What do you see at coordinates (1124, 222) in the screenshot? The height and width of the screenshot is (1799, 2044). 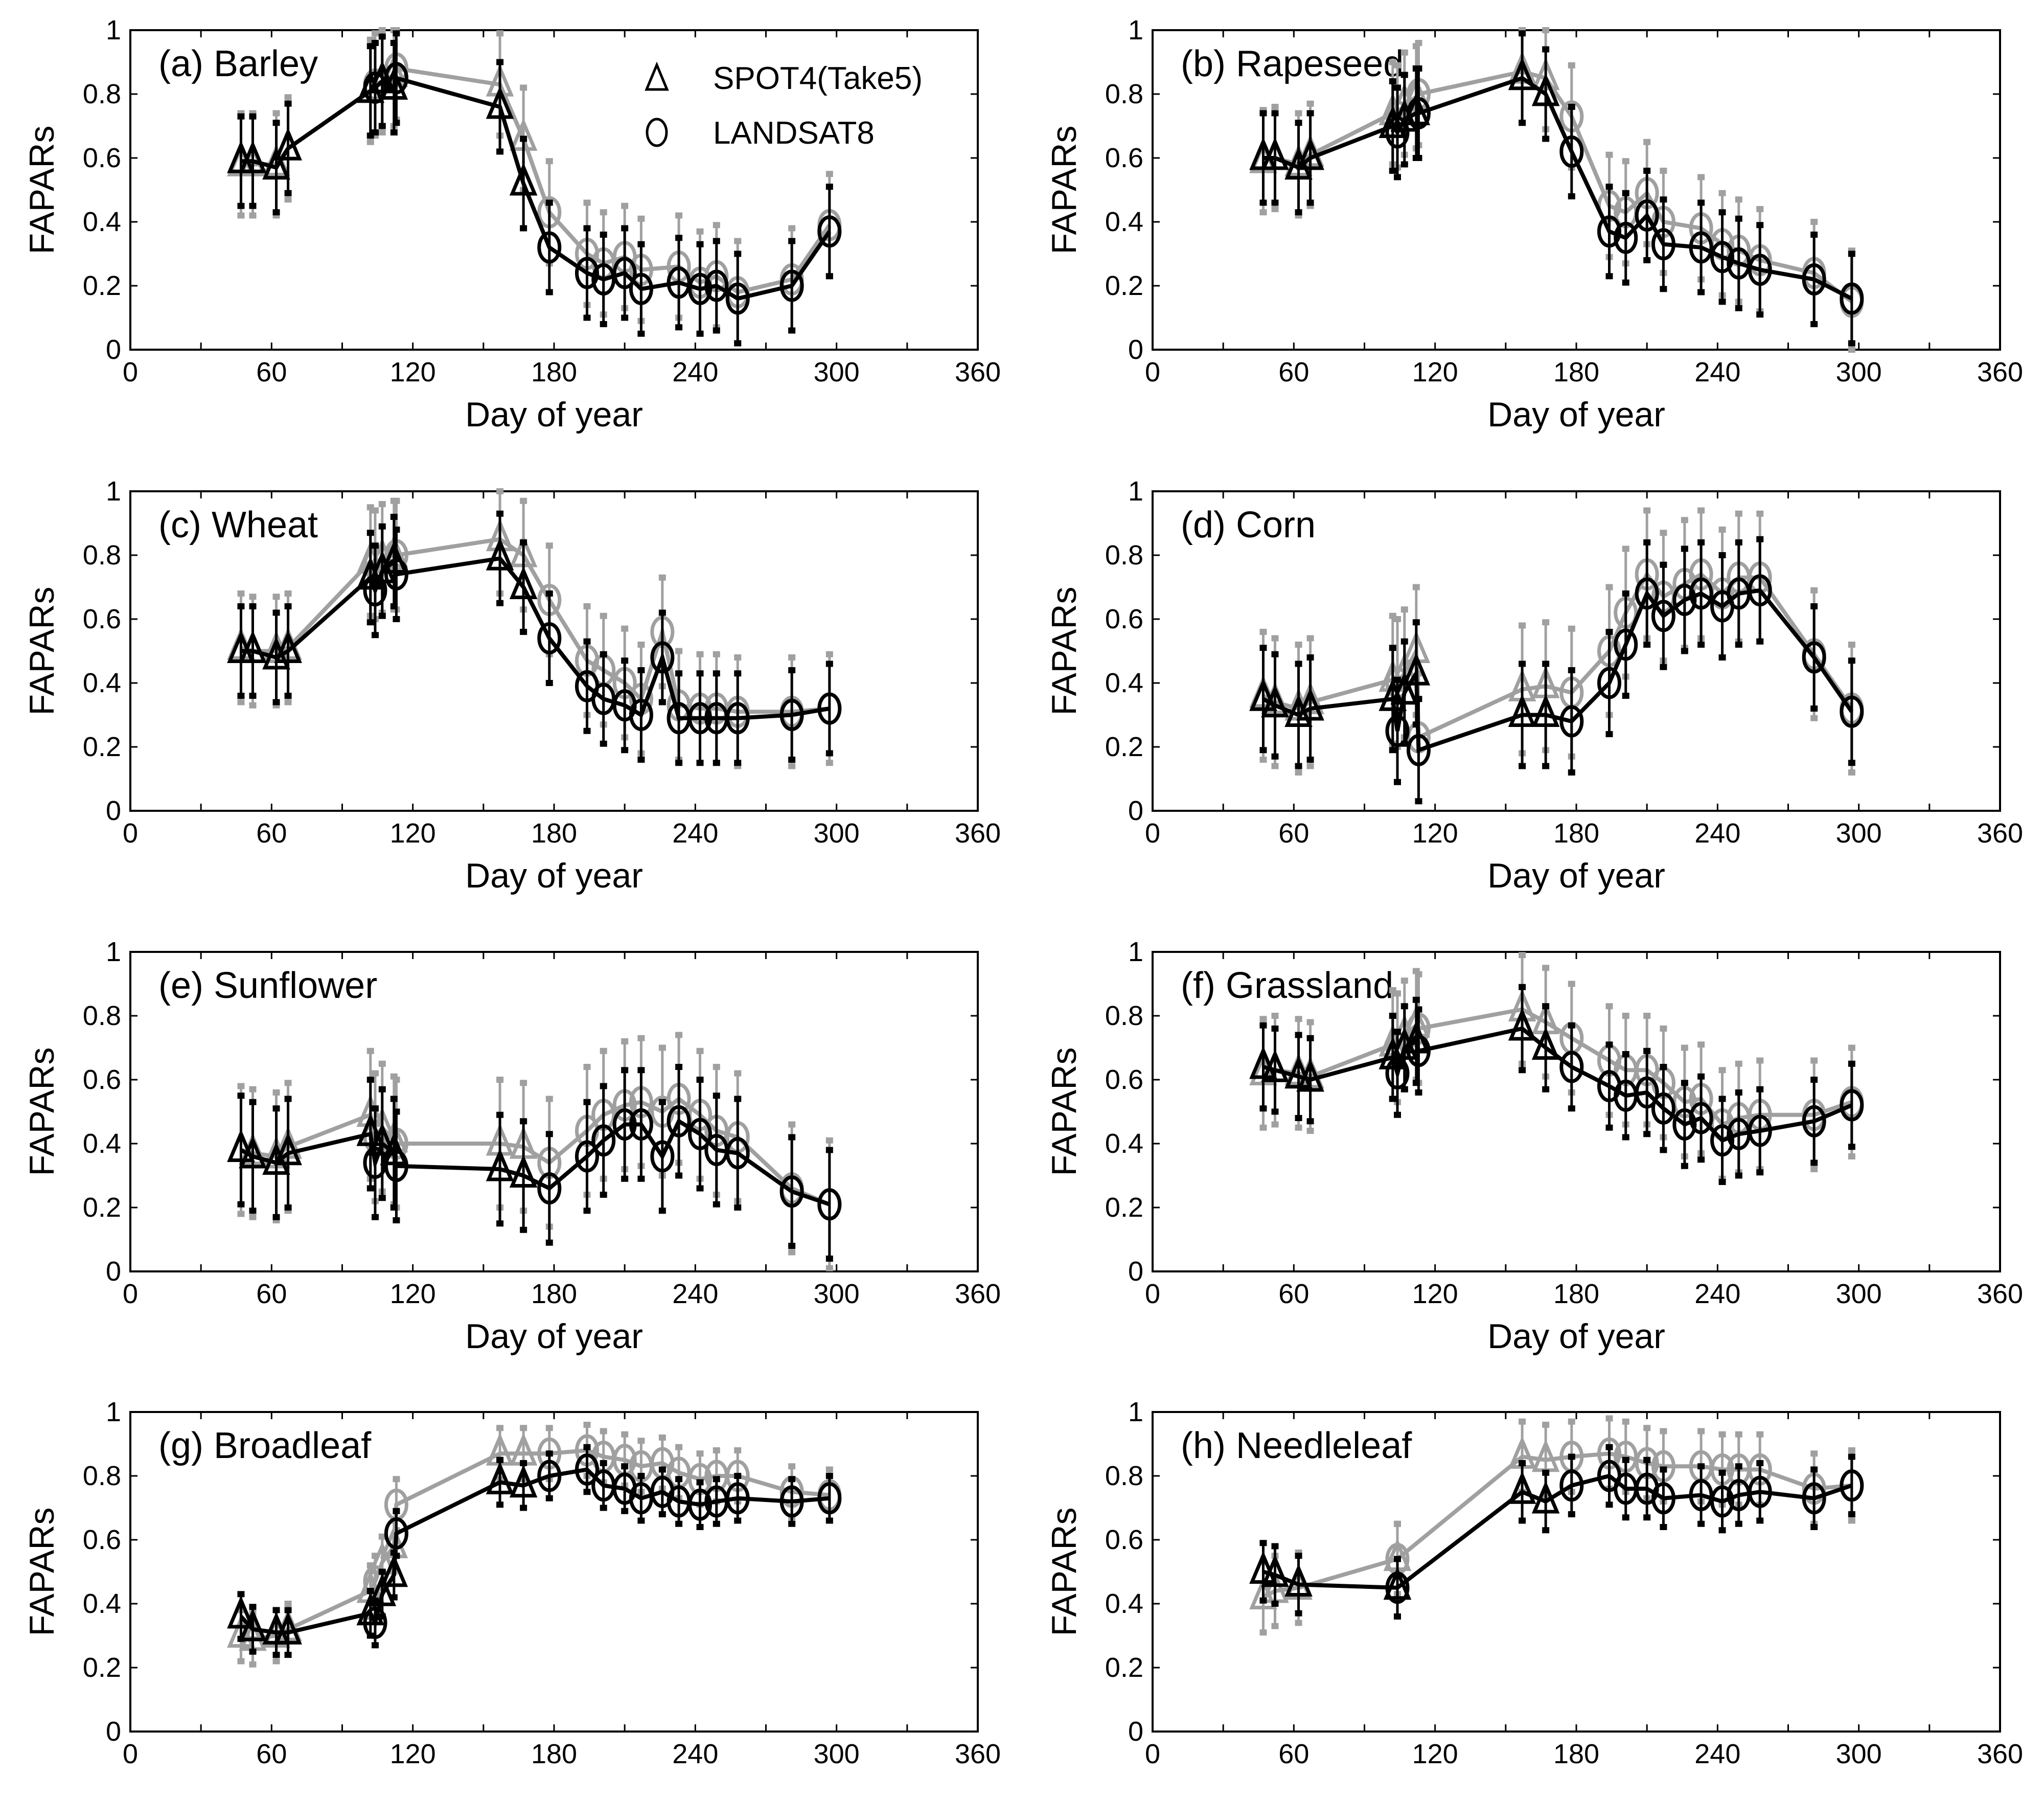 I see `y-tick-label: 0.4` at bounding box center [1124, 222].